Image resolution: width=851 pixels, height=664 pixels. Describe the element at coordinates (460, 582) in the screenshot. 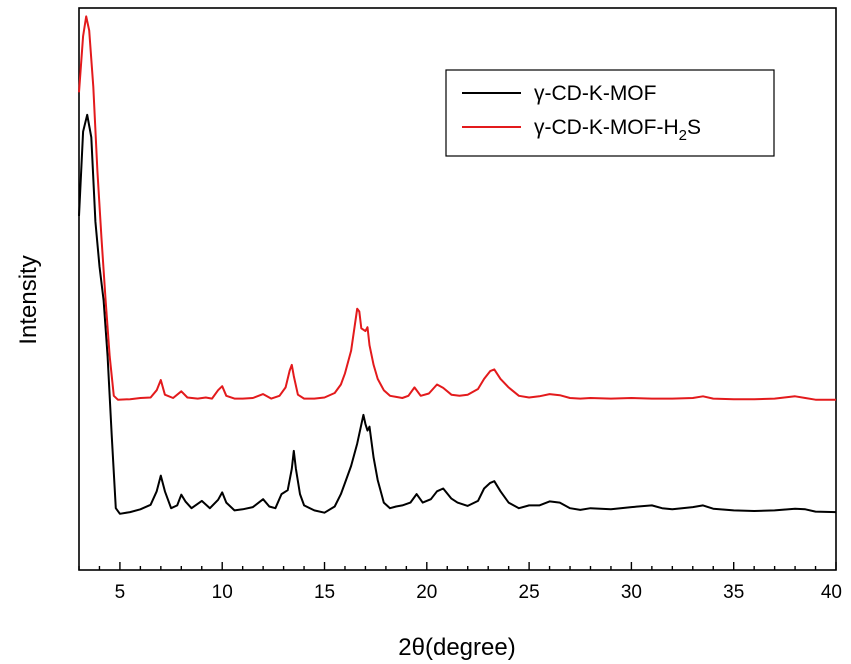

I see `x-axis-ticks: 5 10 15 20 25 30 35 40` at that location.